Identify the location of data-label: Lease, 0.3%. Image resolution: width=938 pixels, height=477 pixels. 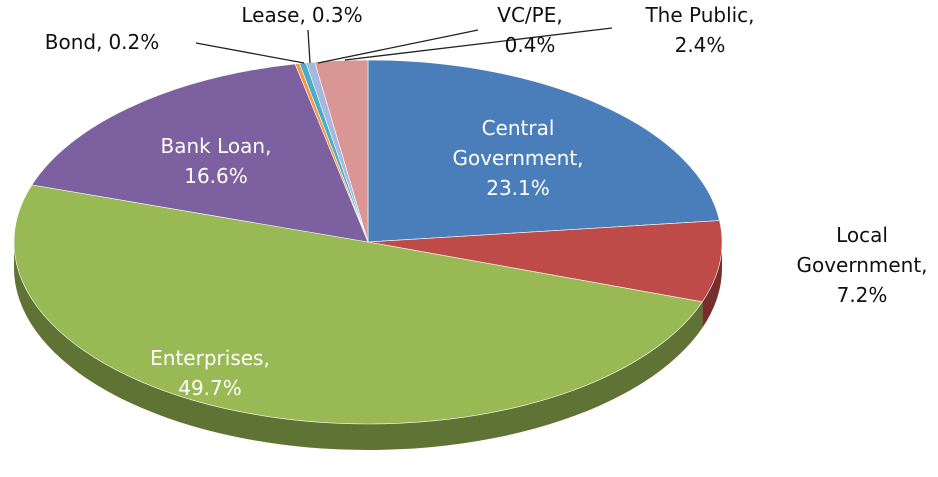
(301, 15).